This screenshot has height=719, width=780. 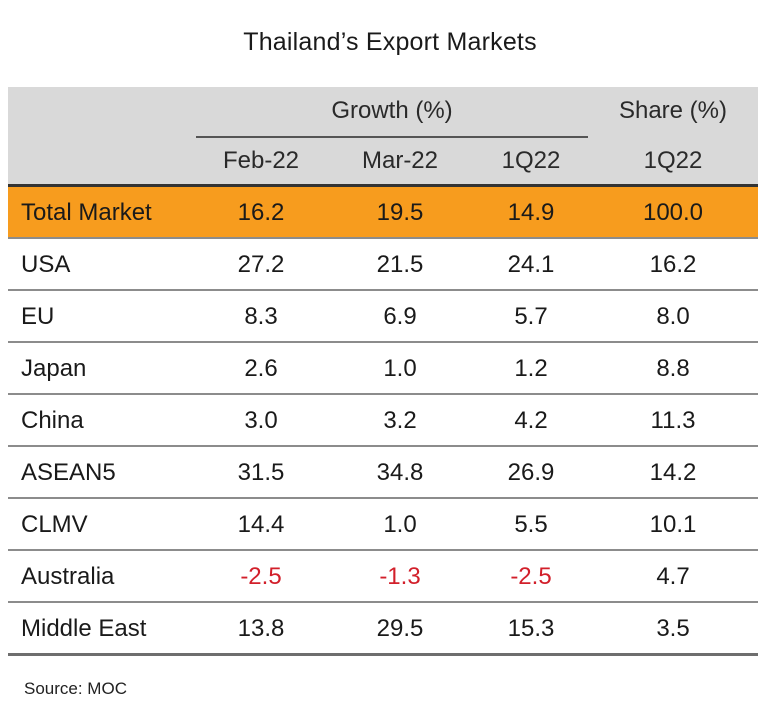 What do you see at coordinates (38, 316) in the screenshot?
I see `row-label: EU` at bounding box center [38, 316].